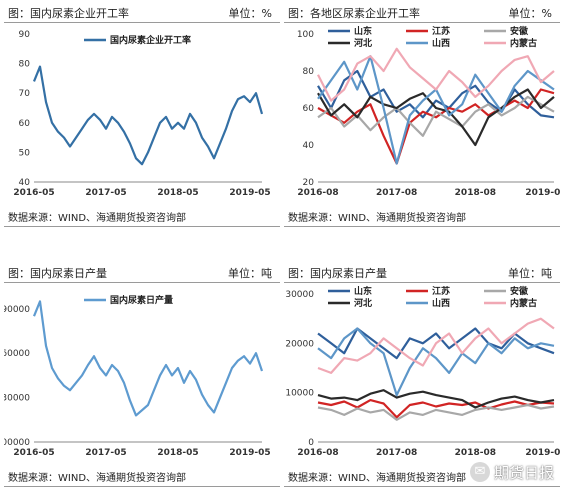 The width and height of the screenshot is (568, 498). Describe the element at coordinates (17, 443) in the screenshot. I see `y-tick-label: 100000` at that location.